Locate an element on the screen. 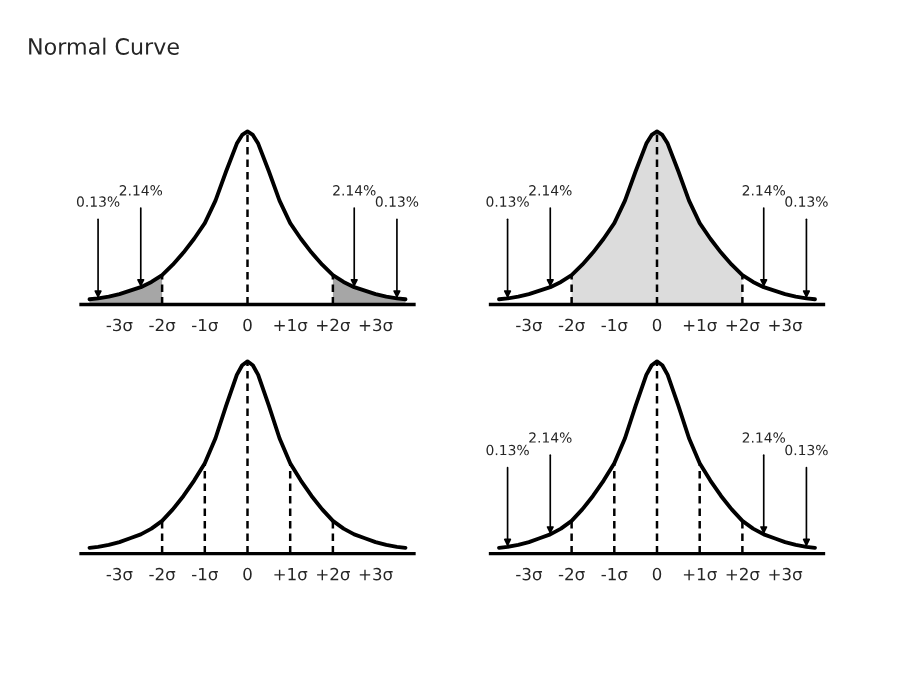 This screenshot has height=692, width=900. chart-title: Normal Curve is located at coordinates (104, 46).